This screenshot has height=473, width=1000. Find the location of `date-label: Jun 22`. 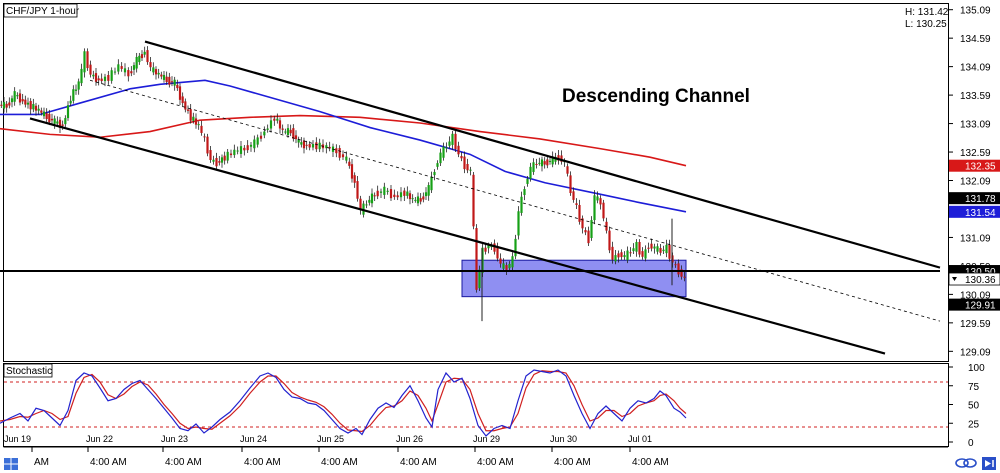

date-label: Jun 22 is located at coordinates (99, 439).